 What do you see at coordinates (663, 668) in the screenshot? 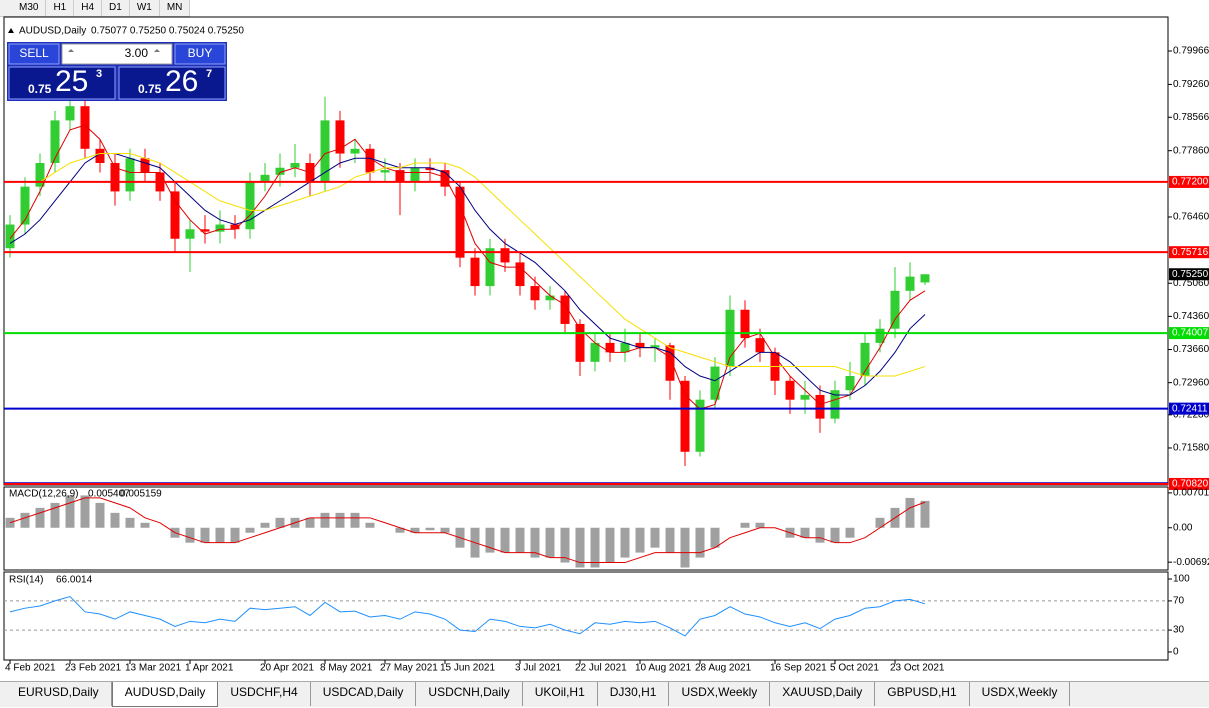
I see `x-tick-label: 10 Aug 2021` at bounding box center [663, 668].